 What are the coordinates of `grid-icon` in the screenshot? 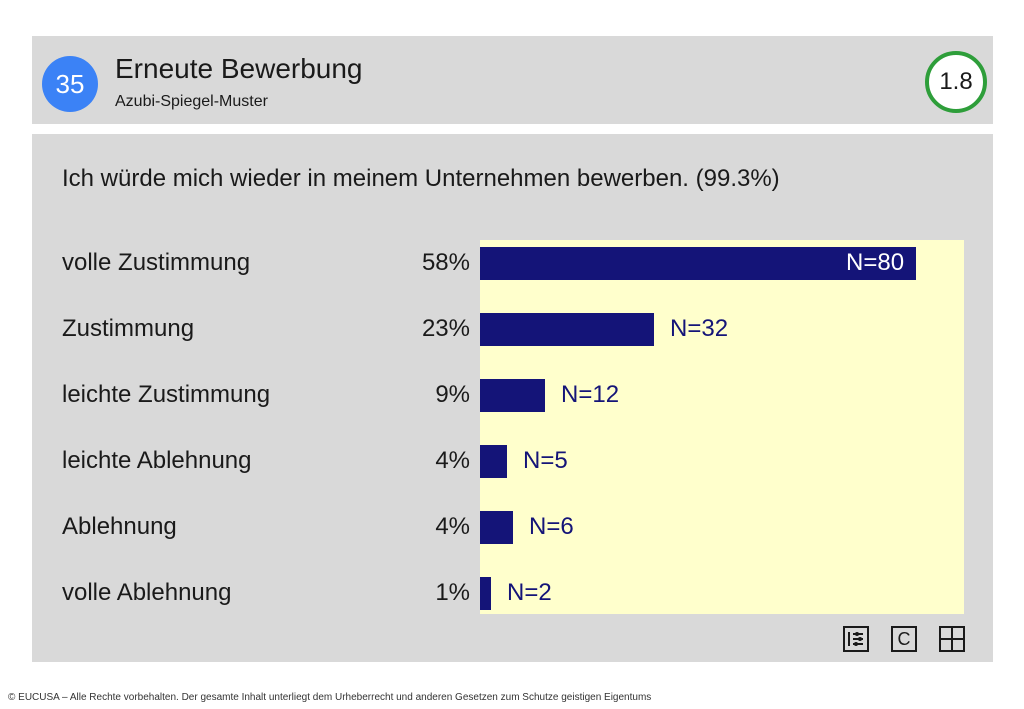 It's located at (952, 639).